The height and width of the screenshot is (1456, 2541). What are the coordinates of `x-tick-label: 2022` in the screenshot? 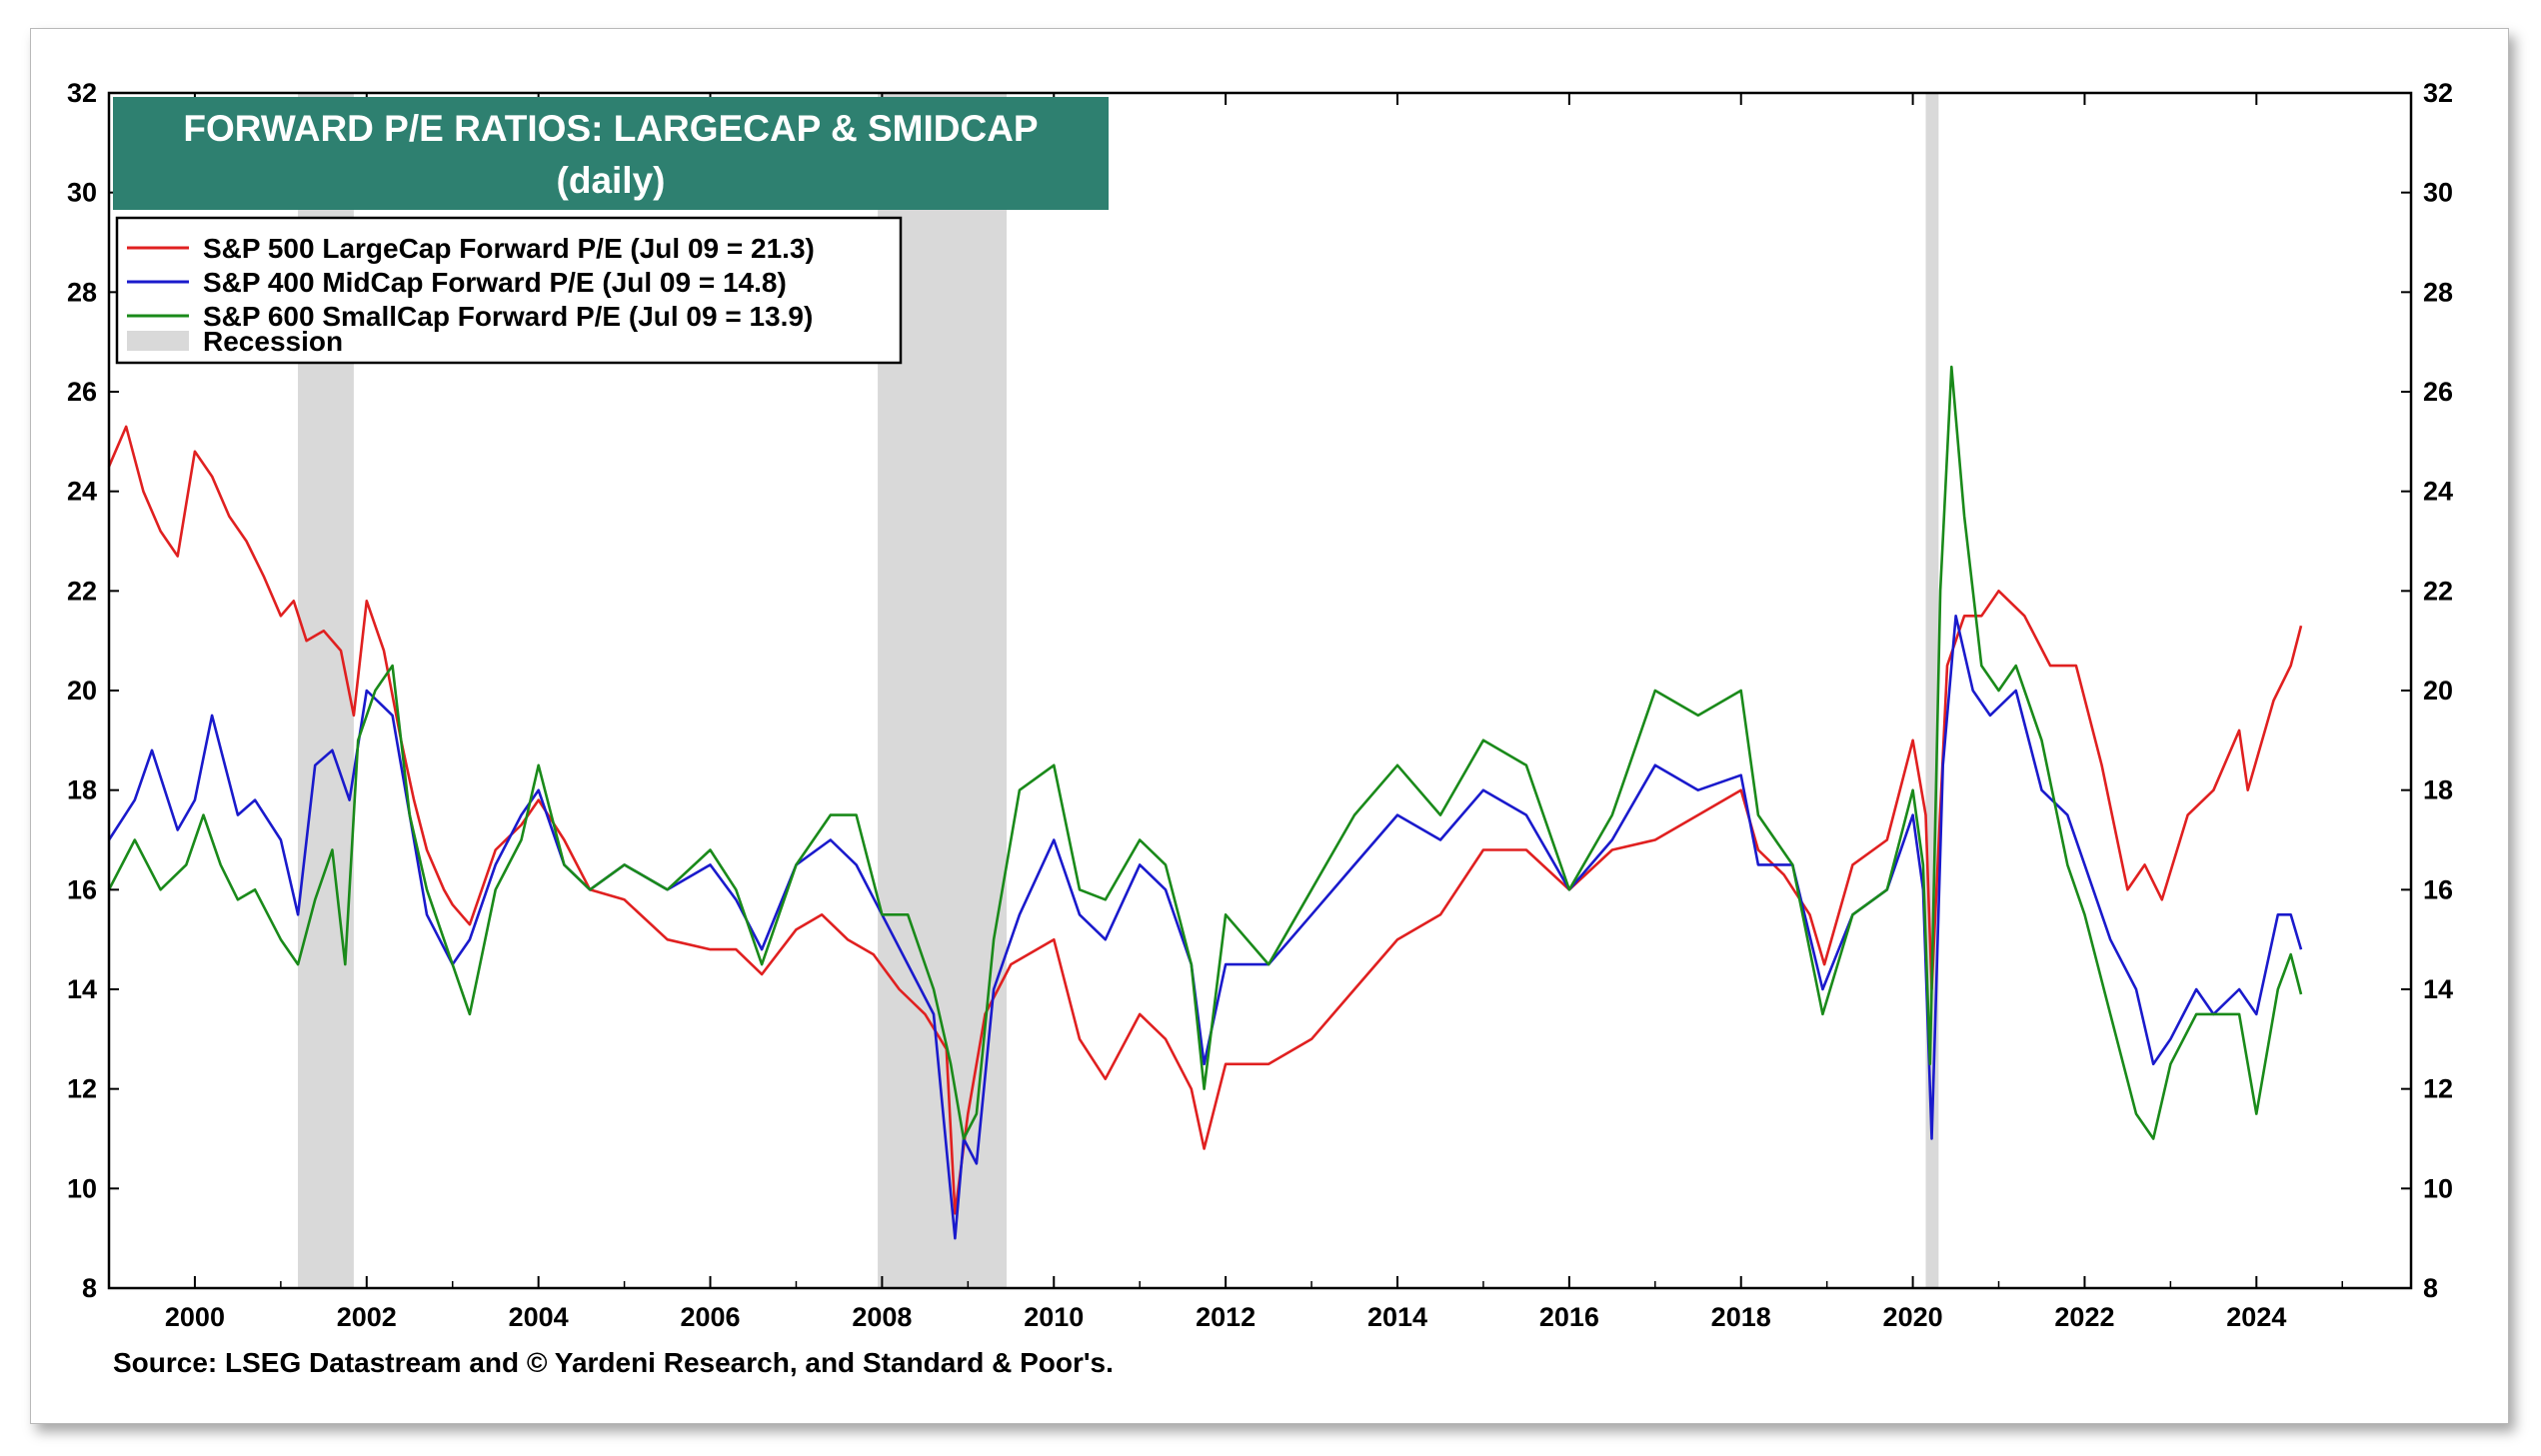 It's located at (2084, 1317).